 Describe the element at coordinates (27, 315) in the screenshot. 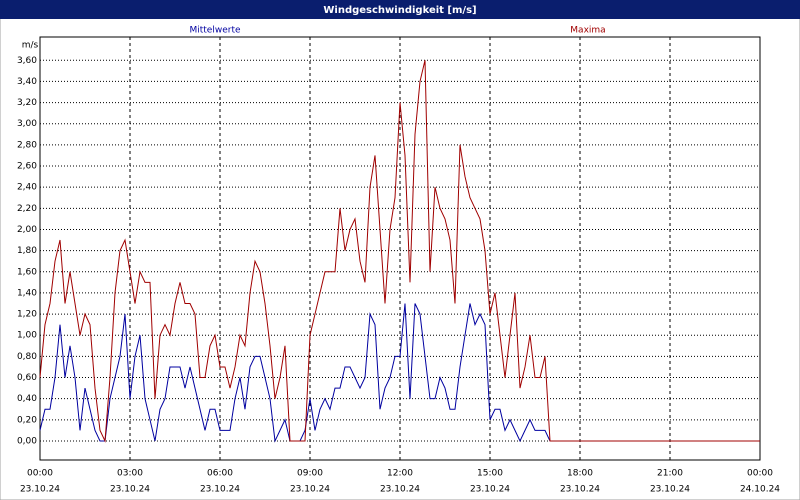

I see `y-tick-label: 1,20` at that location.